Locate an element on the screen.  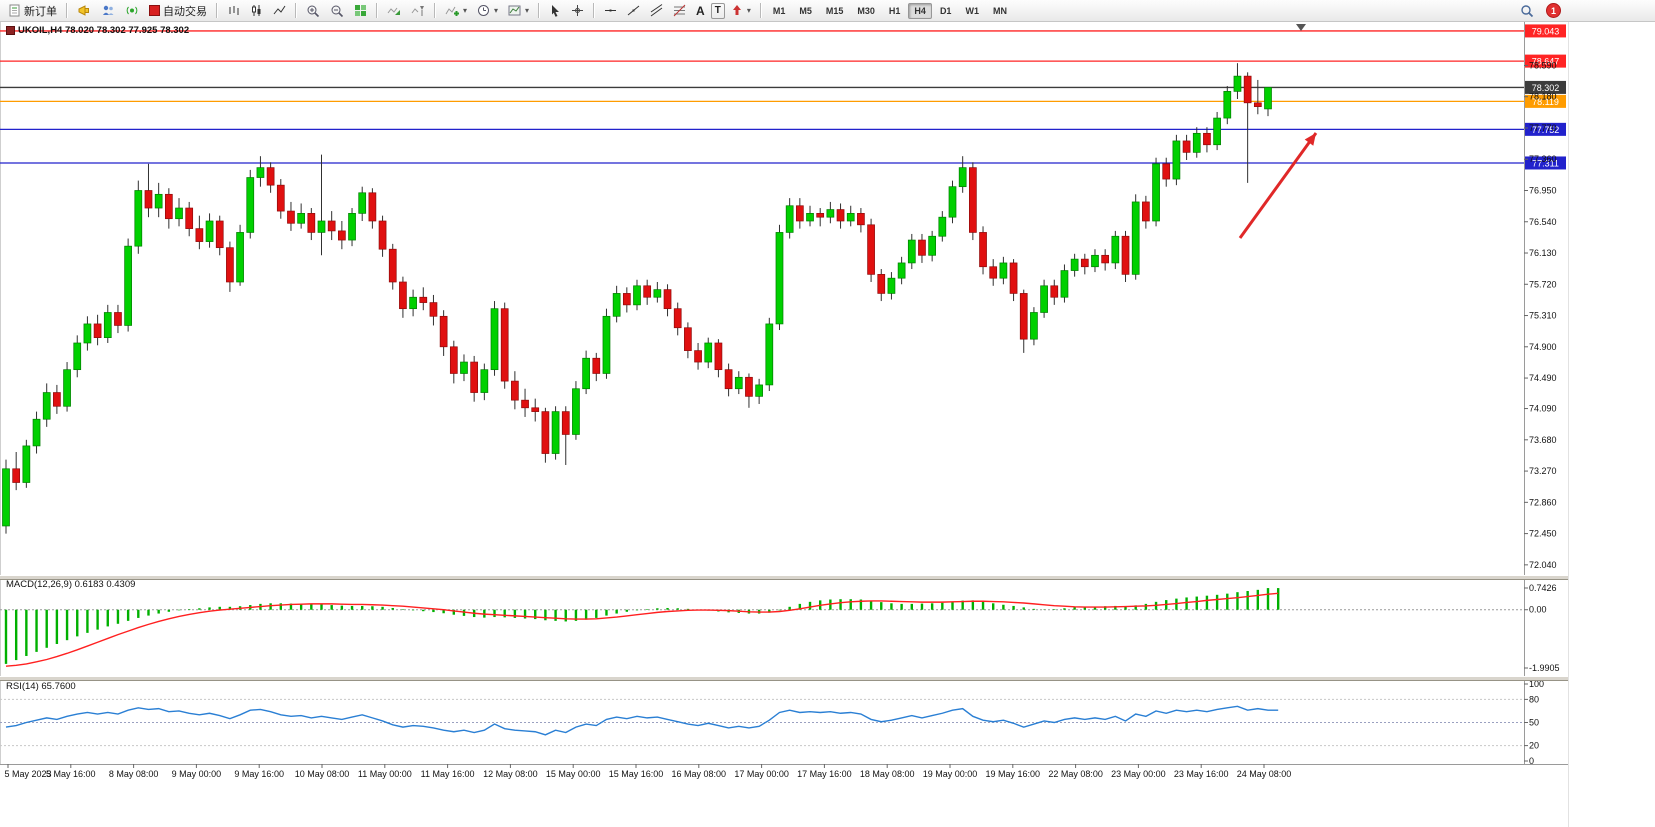
text-label-icon: T is located at coordinates (717, 10).